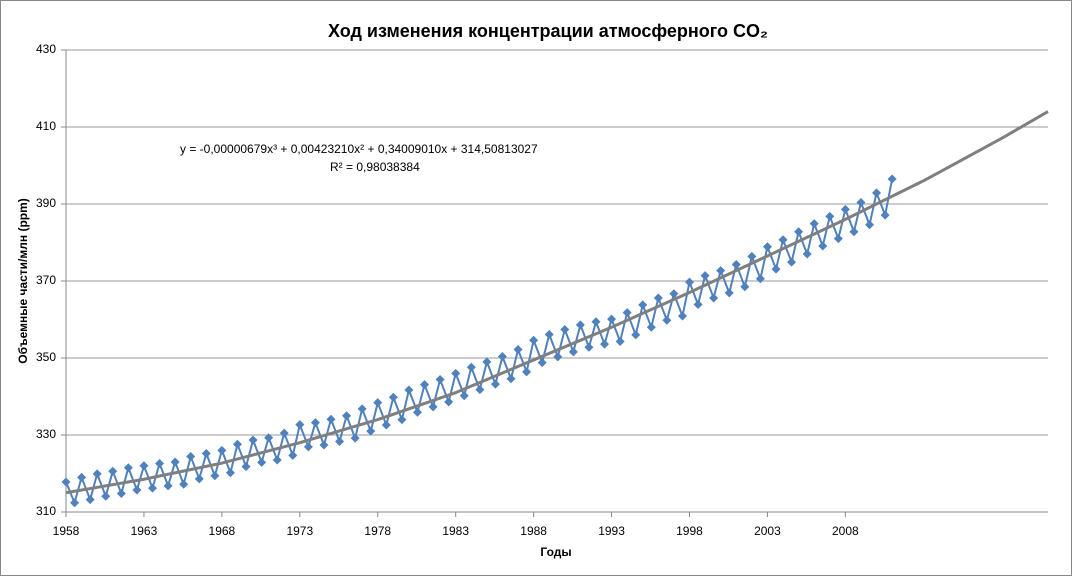 This screenshot has height=577, width=1073. Describe the element at coordinates (767, 531) in the screenshot. I see `x-tick-label: 2003` at that location.